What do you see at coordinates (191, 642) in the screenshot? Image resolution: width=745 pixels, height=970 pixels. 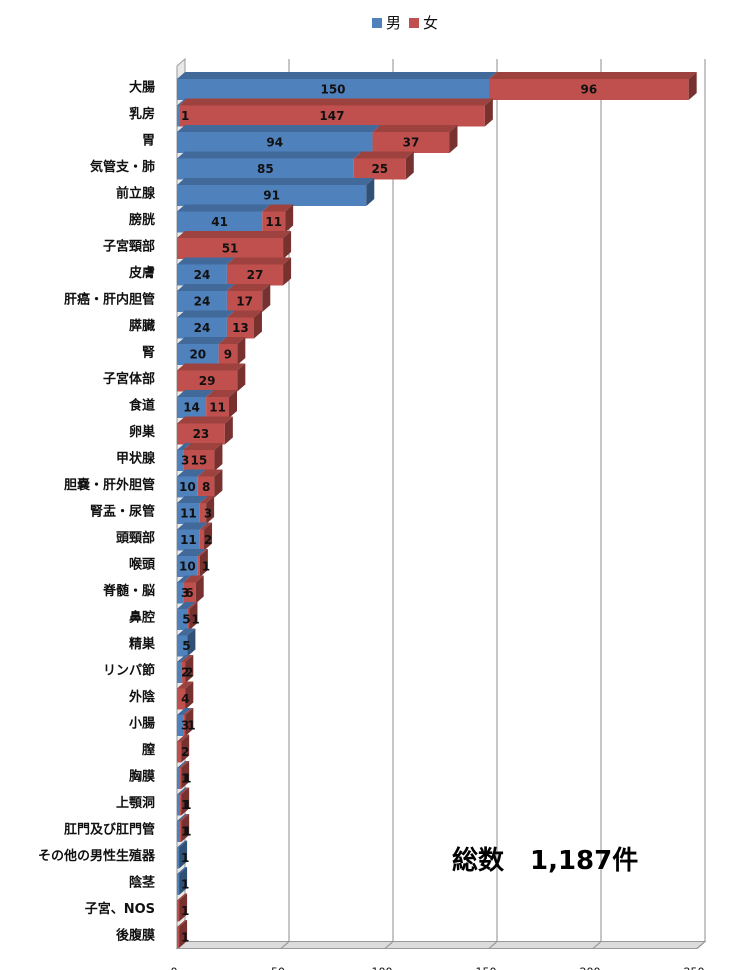 I see `bar-male-side` at bounding box center [191, 642].